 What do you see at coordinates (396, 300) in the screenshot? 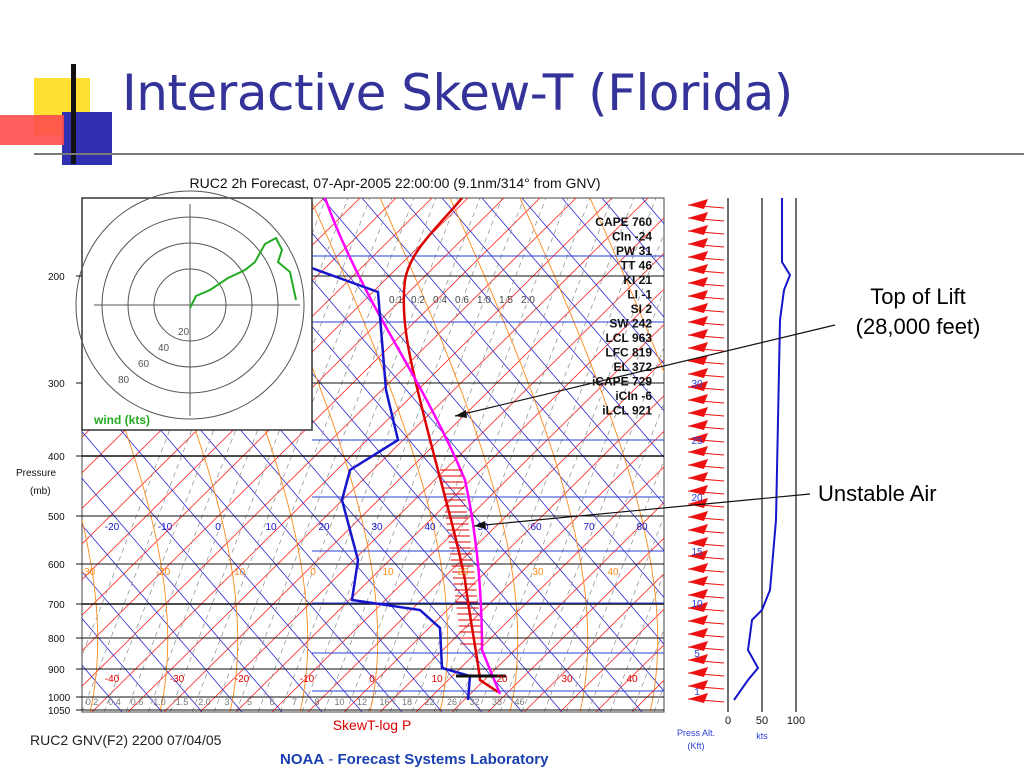
I see `mixing-ratio-label: 0.1` at bounding box center [396, 300].